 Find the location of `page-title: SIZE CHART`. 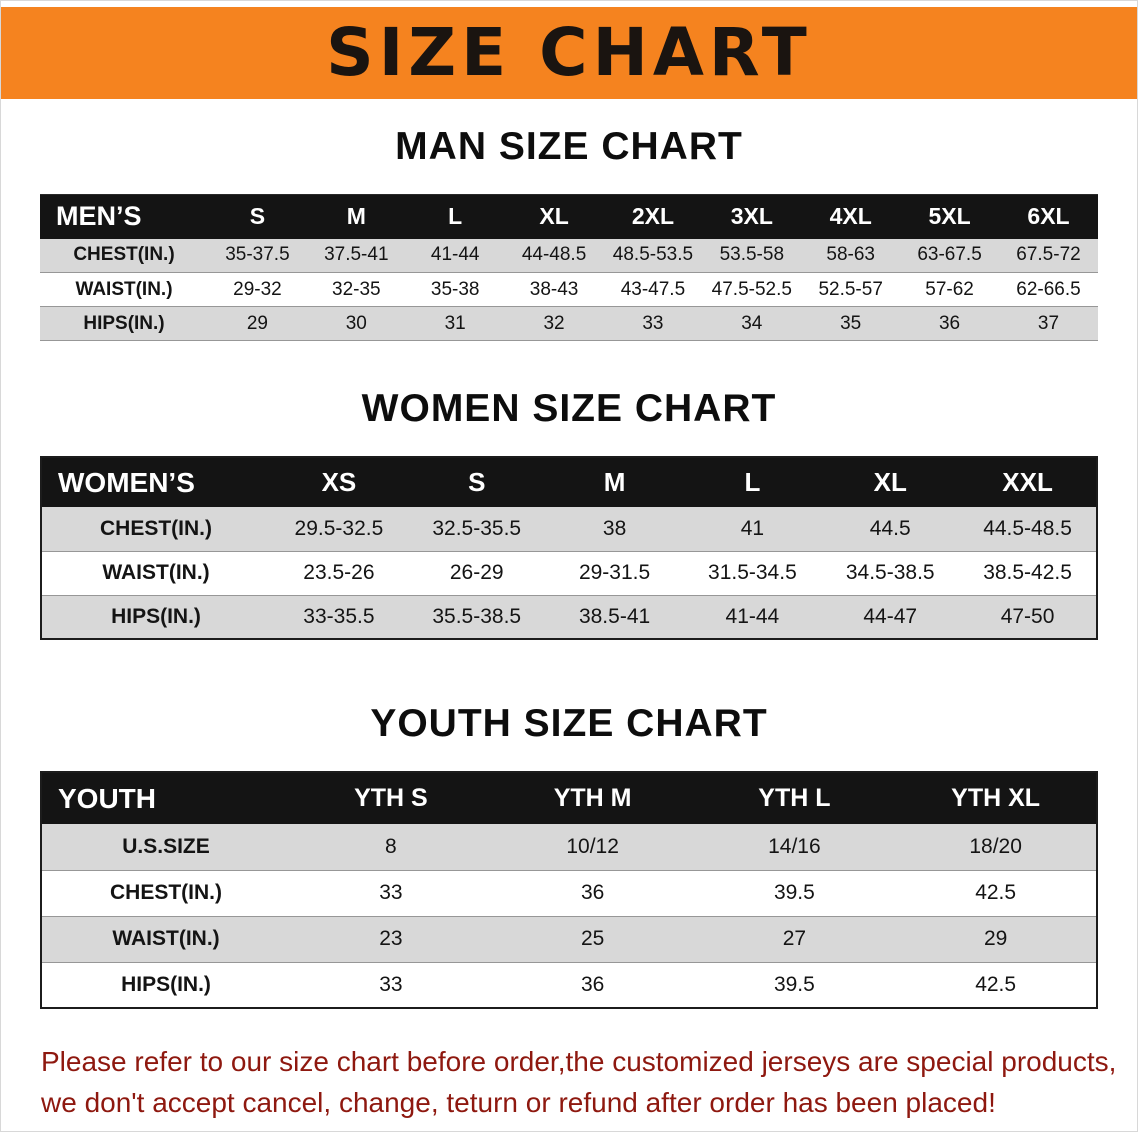

page-title: SIZE CHART is located at coordinates (569, 52).